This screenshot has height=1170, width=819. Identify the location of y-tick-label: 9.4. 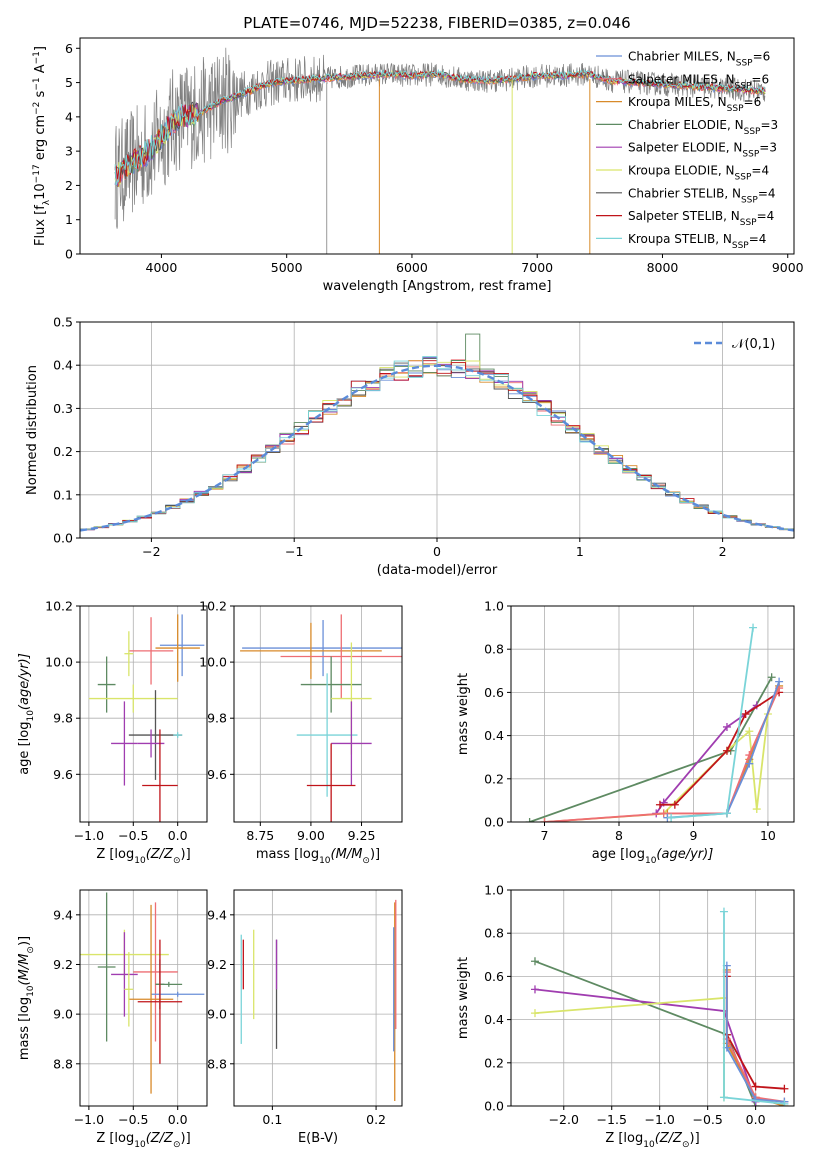
(63, 914).